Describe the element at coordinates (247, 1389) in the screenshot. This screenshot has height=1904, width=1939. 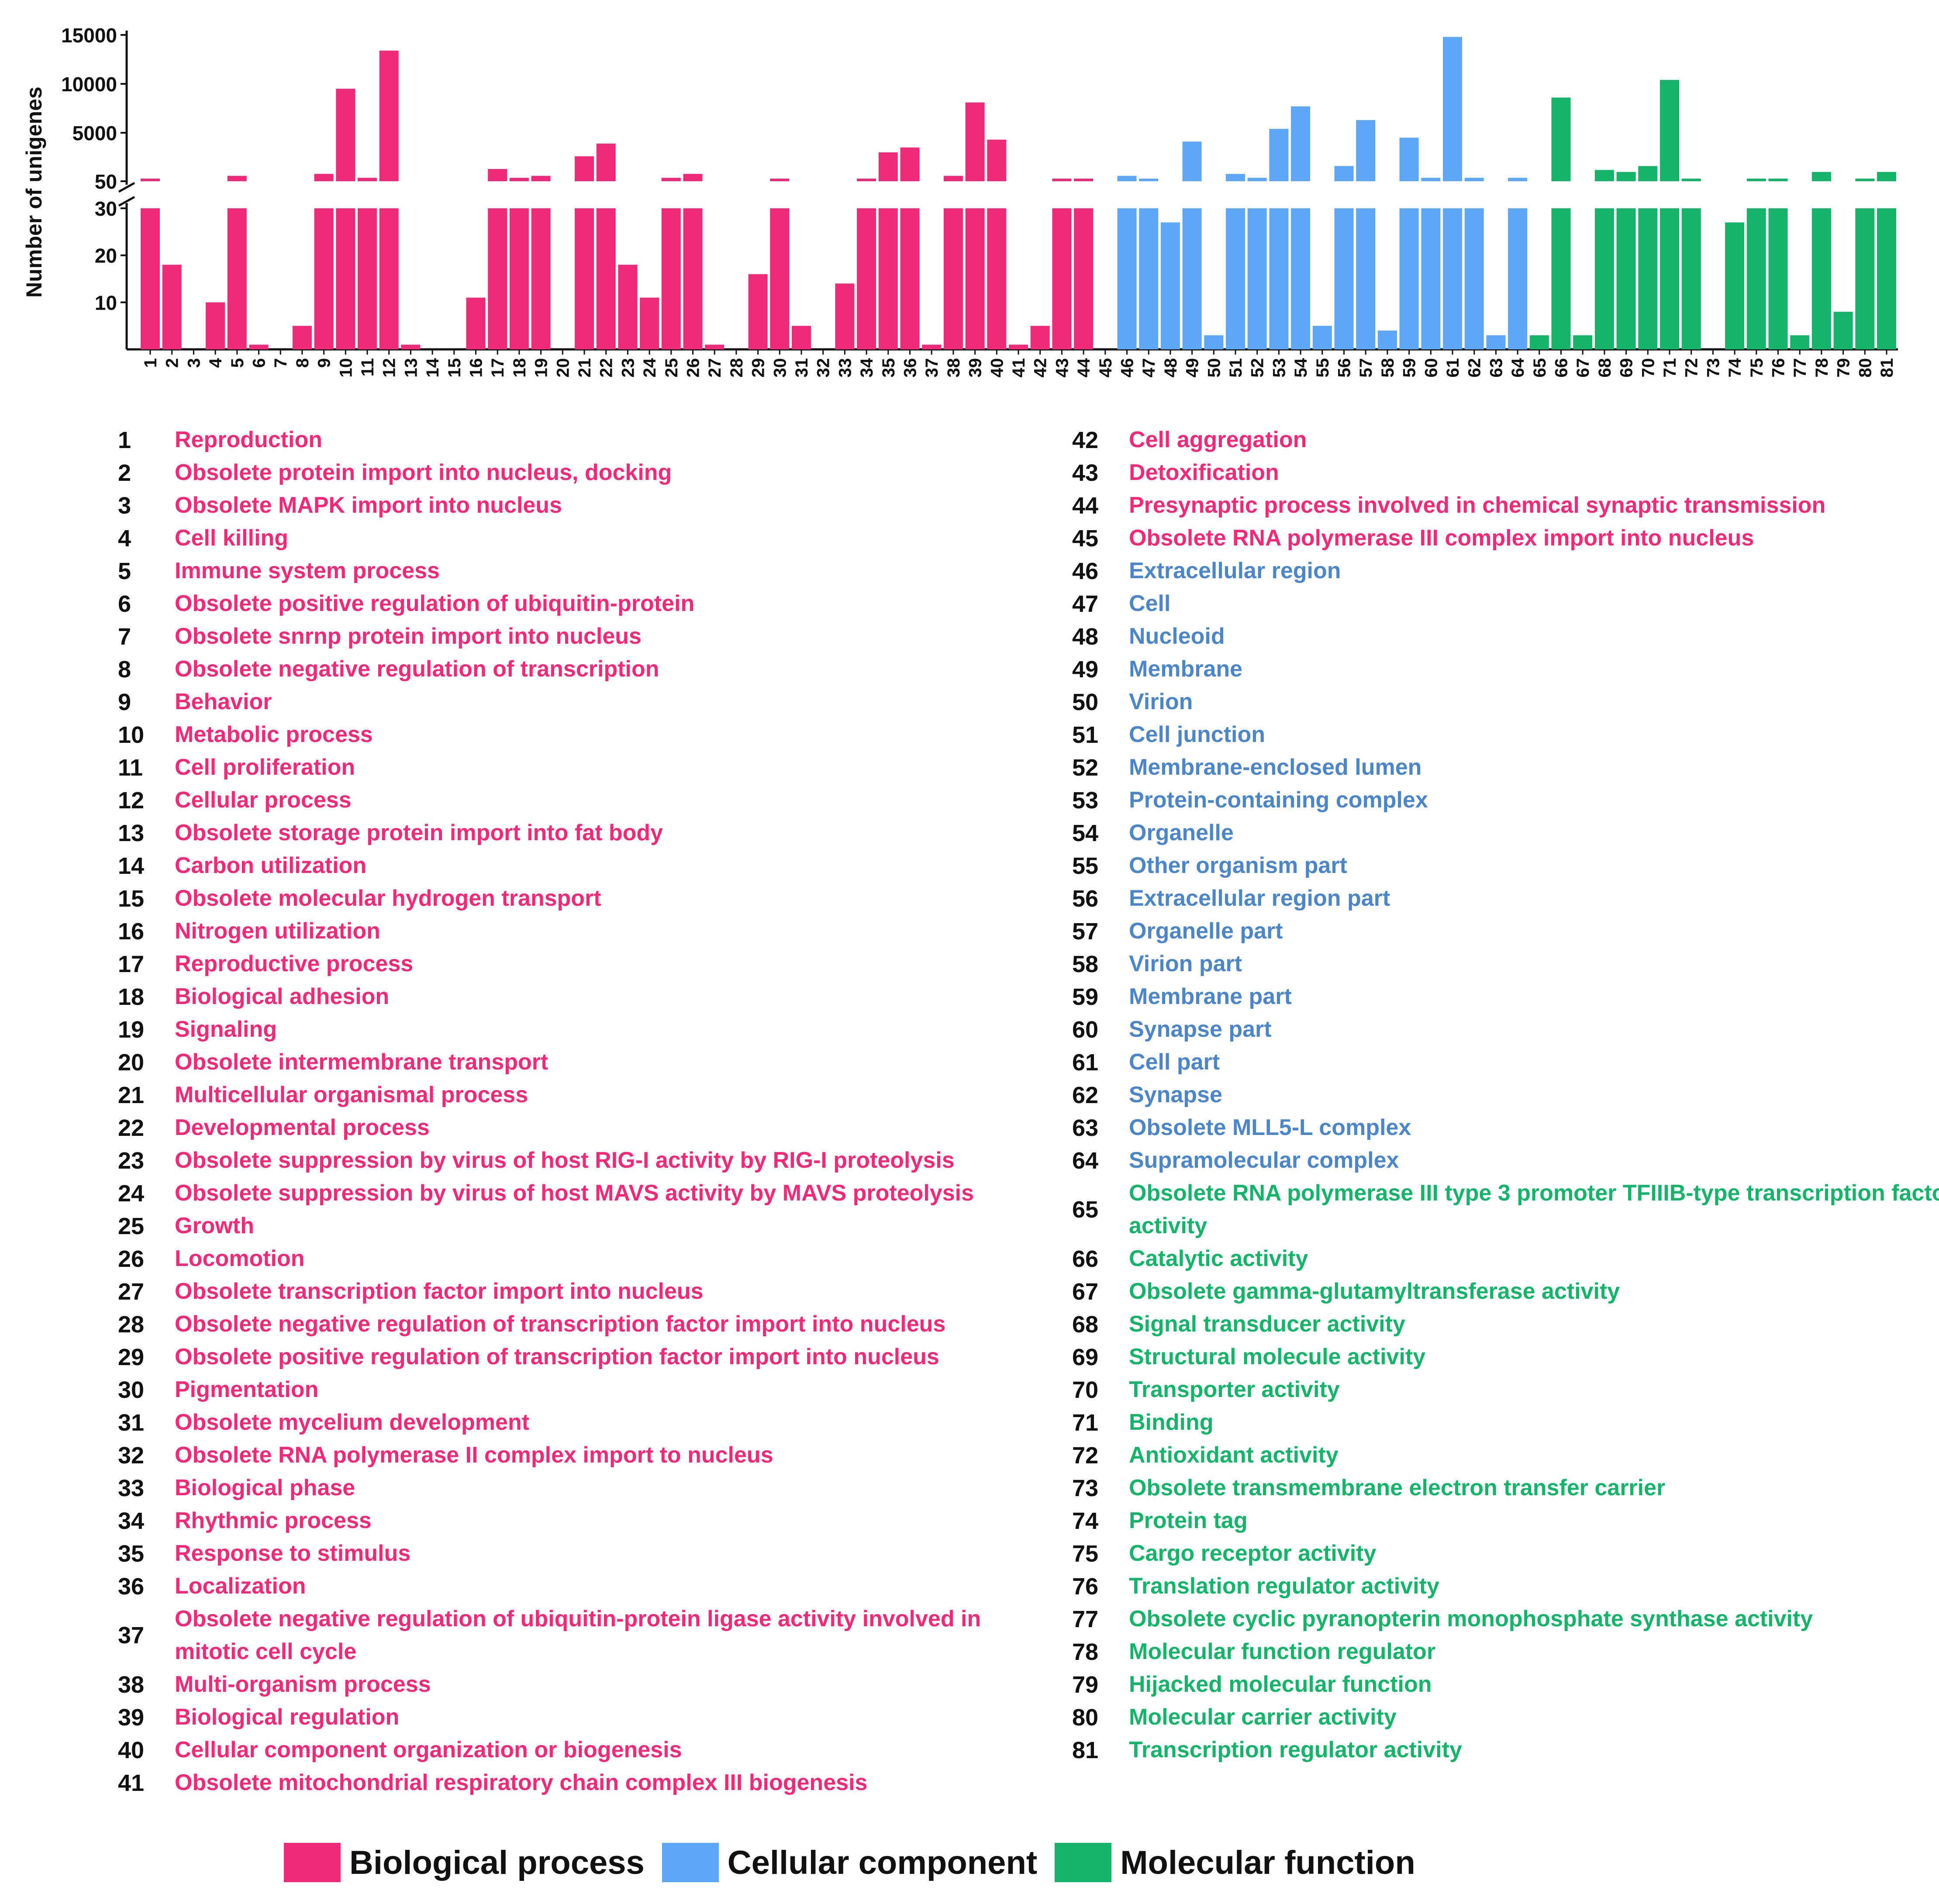
I see `legend-label: Pigmentation` at that location.